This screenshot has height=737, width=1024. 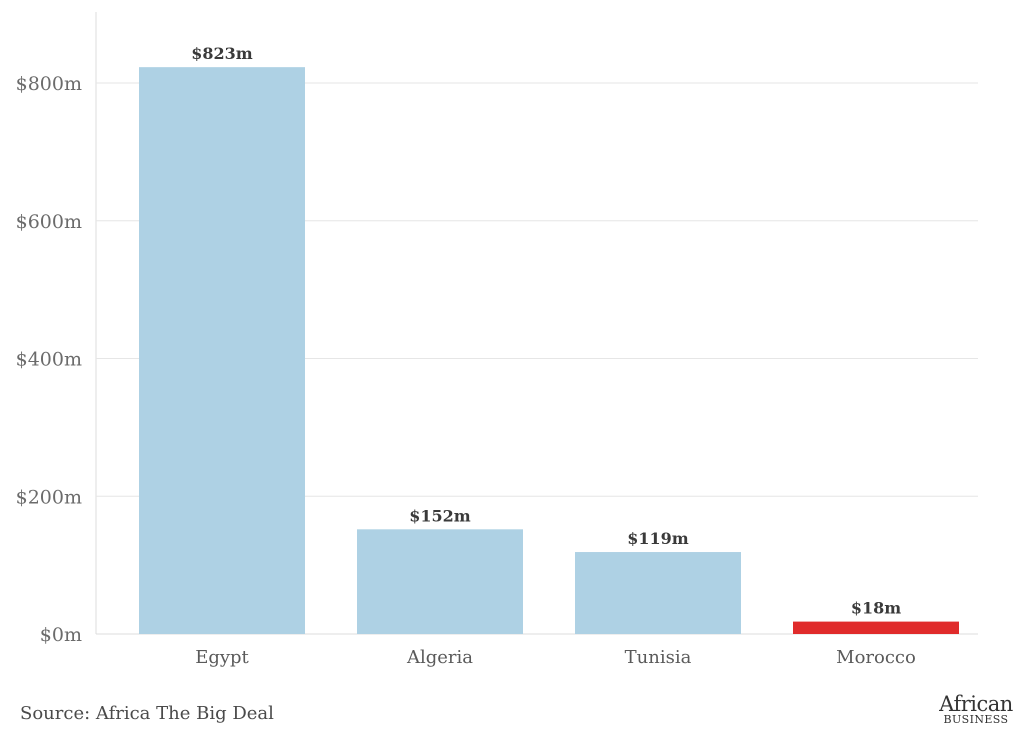 I want to click on source-note: Source: Africa The Big Deal, so click(x=147, y=713).